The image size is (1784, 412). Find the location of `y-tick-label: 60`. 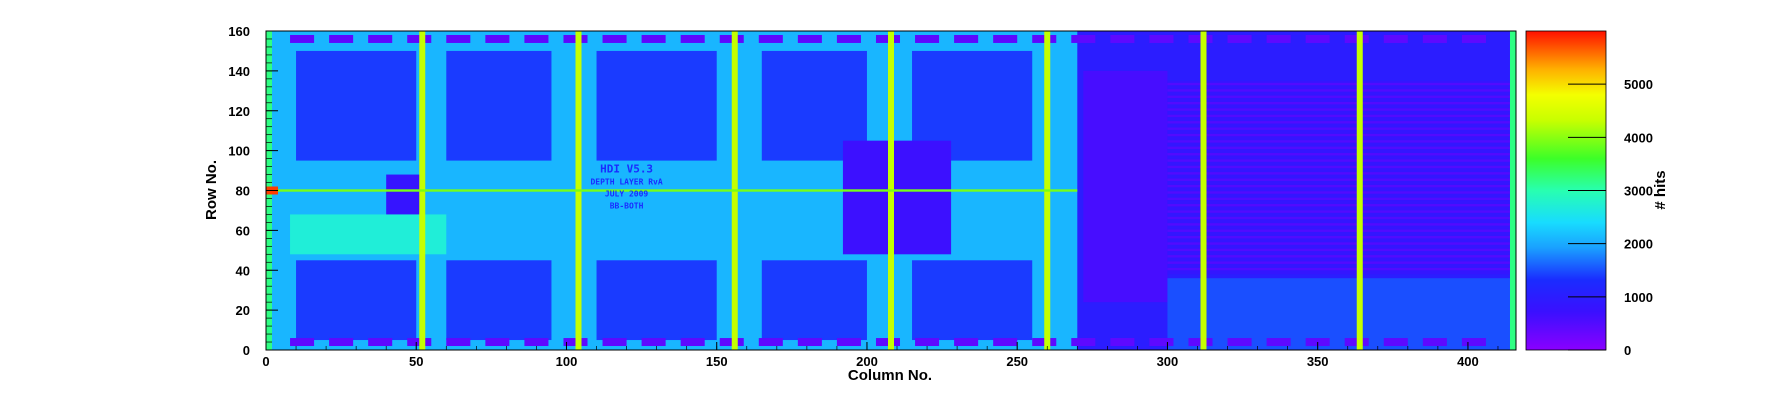

y-tick-label: 60 is located at coordinates (243, 230).